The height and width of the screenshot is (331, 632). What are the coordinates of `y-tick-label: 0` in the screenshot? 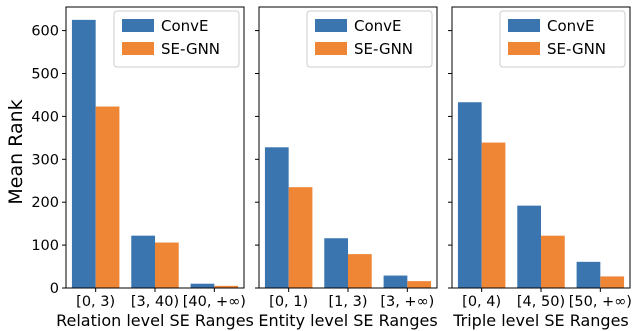 It's located at (54, 289).